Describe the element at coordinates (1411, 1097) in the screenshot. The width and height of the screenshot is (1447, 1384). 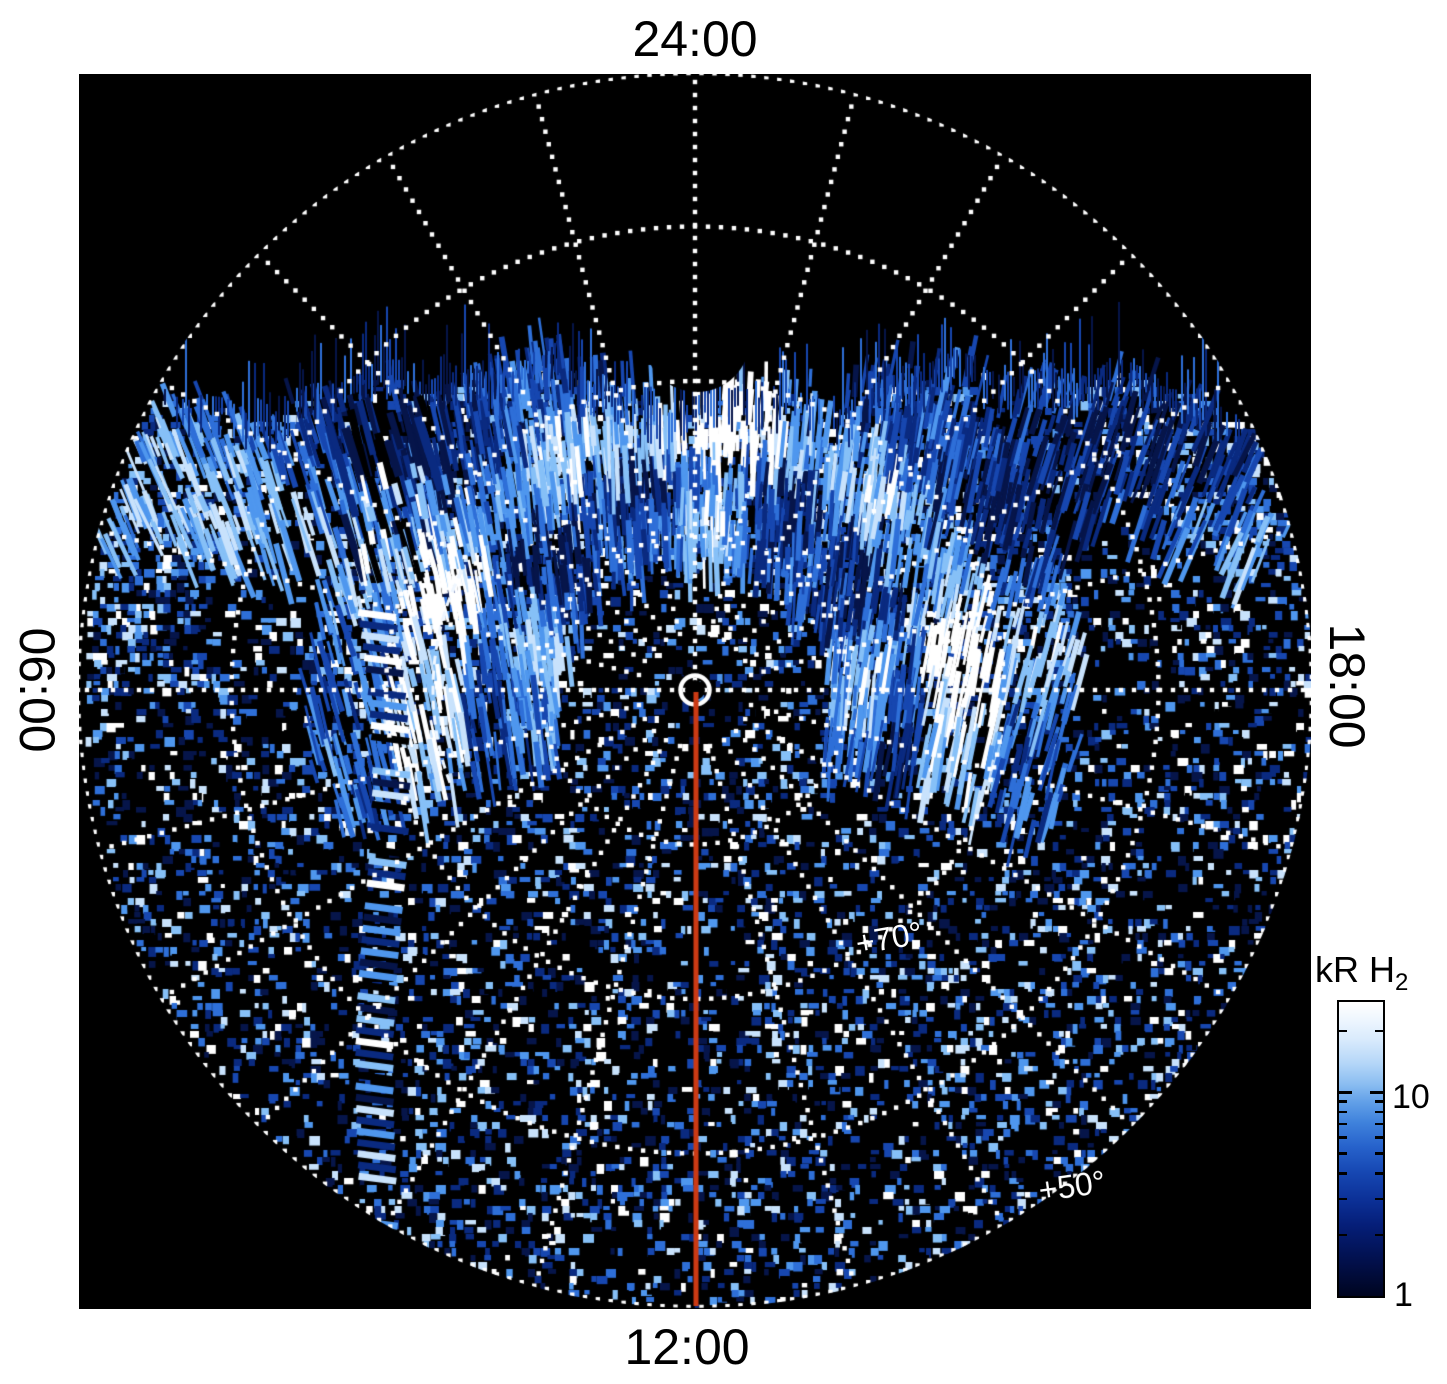
I see `colorbar-tick-label-10: 10` at that location.